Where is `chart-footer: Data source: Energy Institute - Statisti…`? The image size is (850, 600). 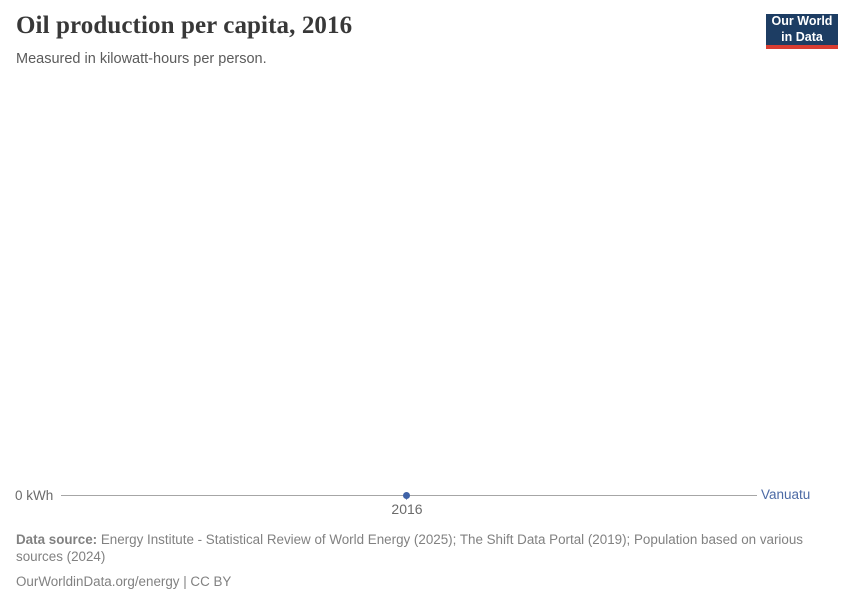
chart-footer: Data source: Energy Institute - Statisti… is located at coordinates (425, 560).